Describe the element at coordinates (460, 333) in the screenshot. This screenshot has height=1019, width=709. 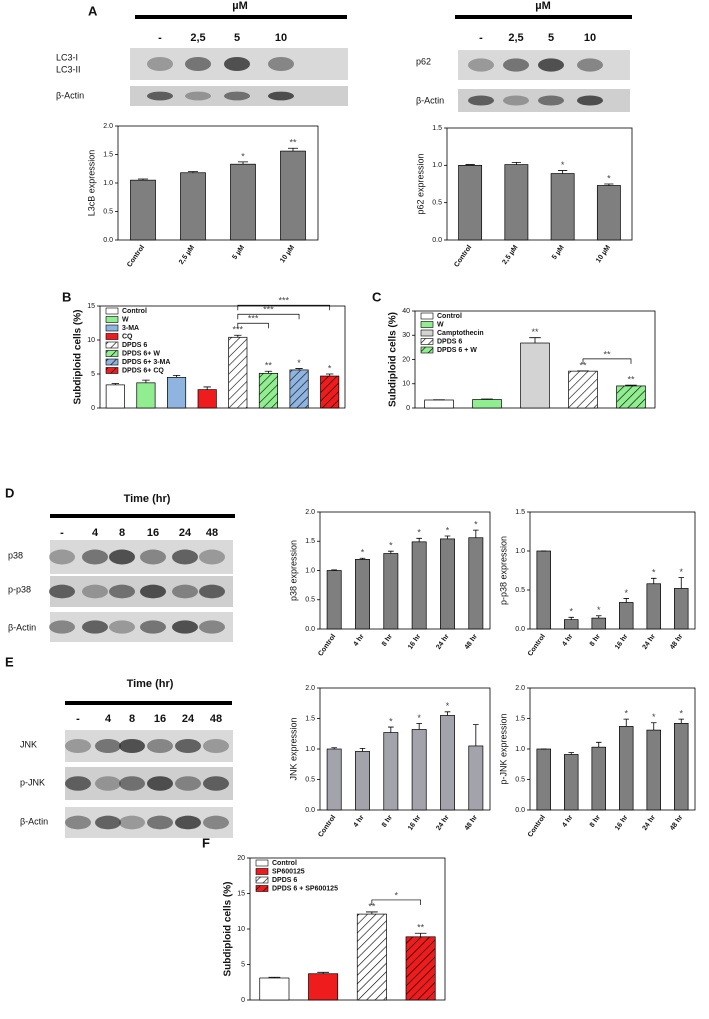
I see `legend-label: Camptothecin` at that location.